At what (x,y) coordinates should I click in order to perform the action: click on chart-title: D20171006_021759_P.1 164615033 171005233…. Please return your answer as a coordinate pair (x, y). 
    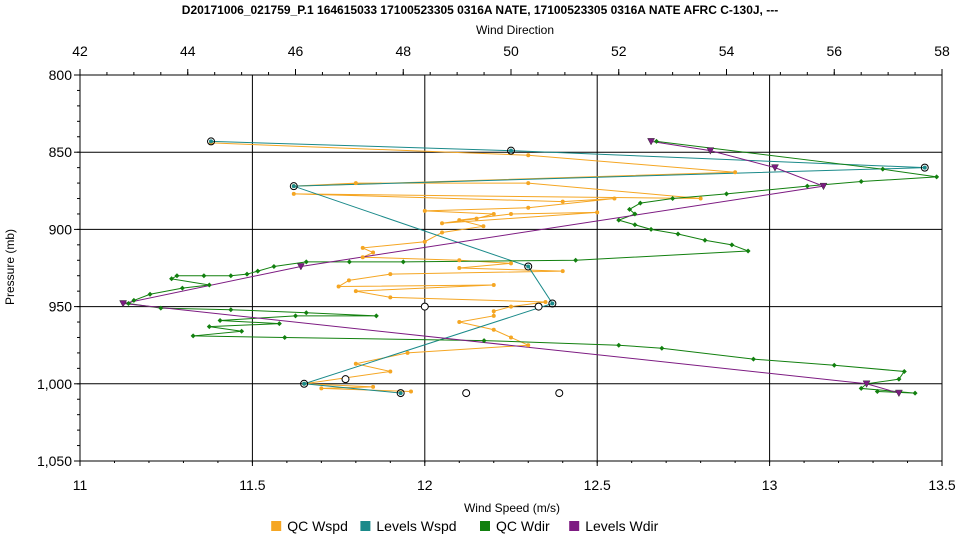
    Looking at the image, I should click on (480, 10).